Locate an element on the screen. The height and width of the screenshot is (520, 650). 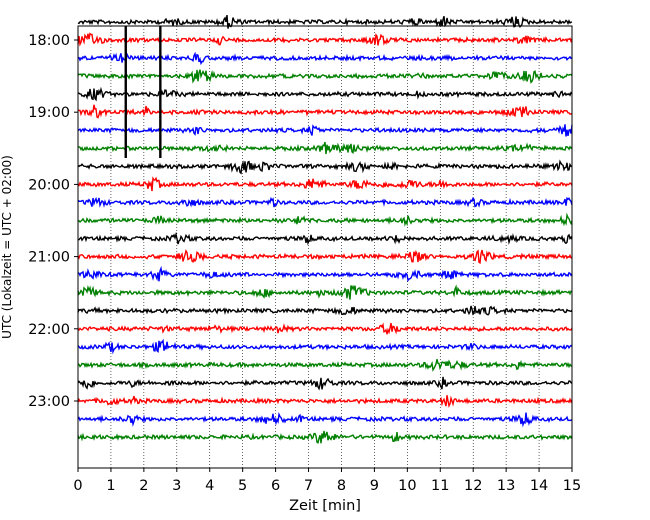
x-tick-label: 11 is located at coordinates (440, 486).